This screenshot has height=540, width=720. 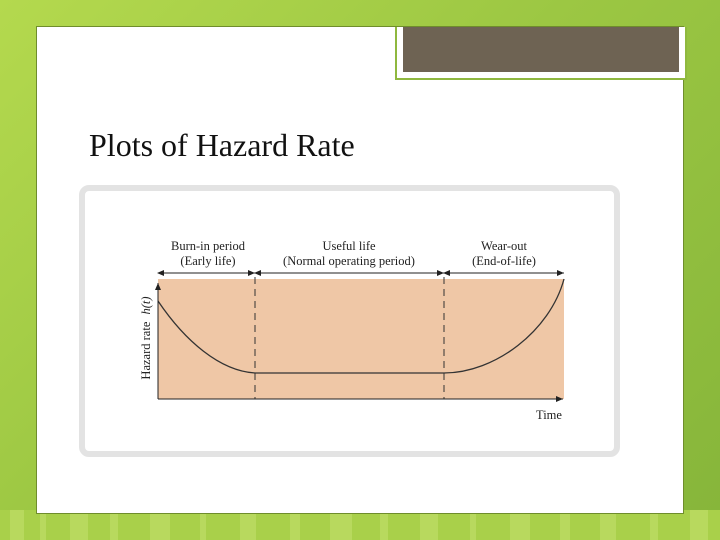 What do you see at coordinates (549, 415) in the screenshot?
I see `x-axis-label: Time` at bounding box center [549, 415].